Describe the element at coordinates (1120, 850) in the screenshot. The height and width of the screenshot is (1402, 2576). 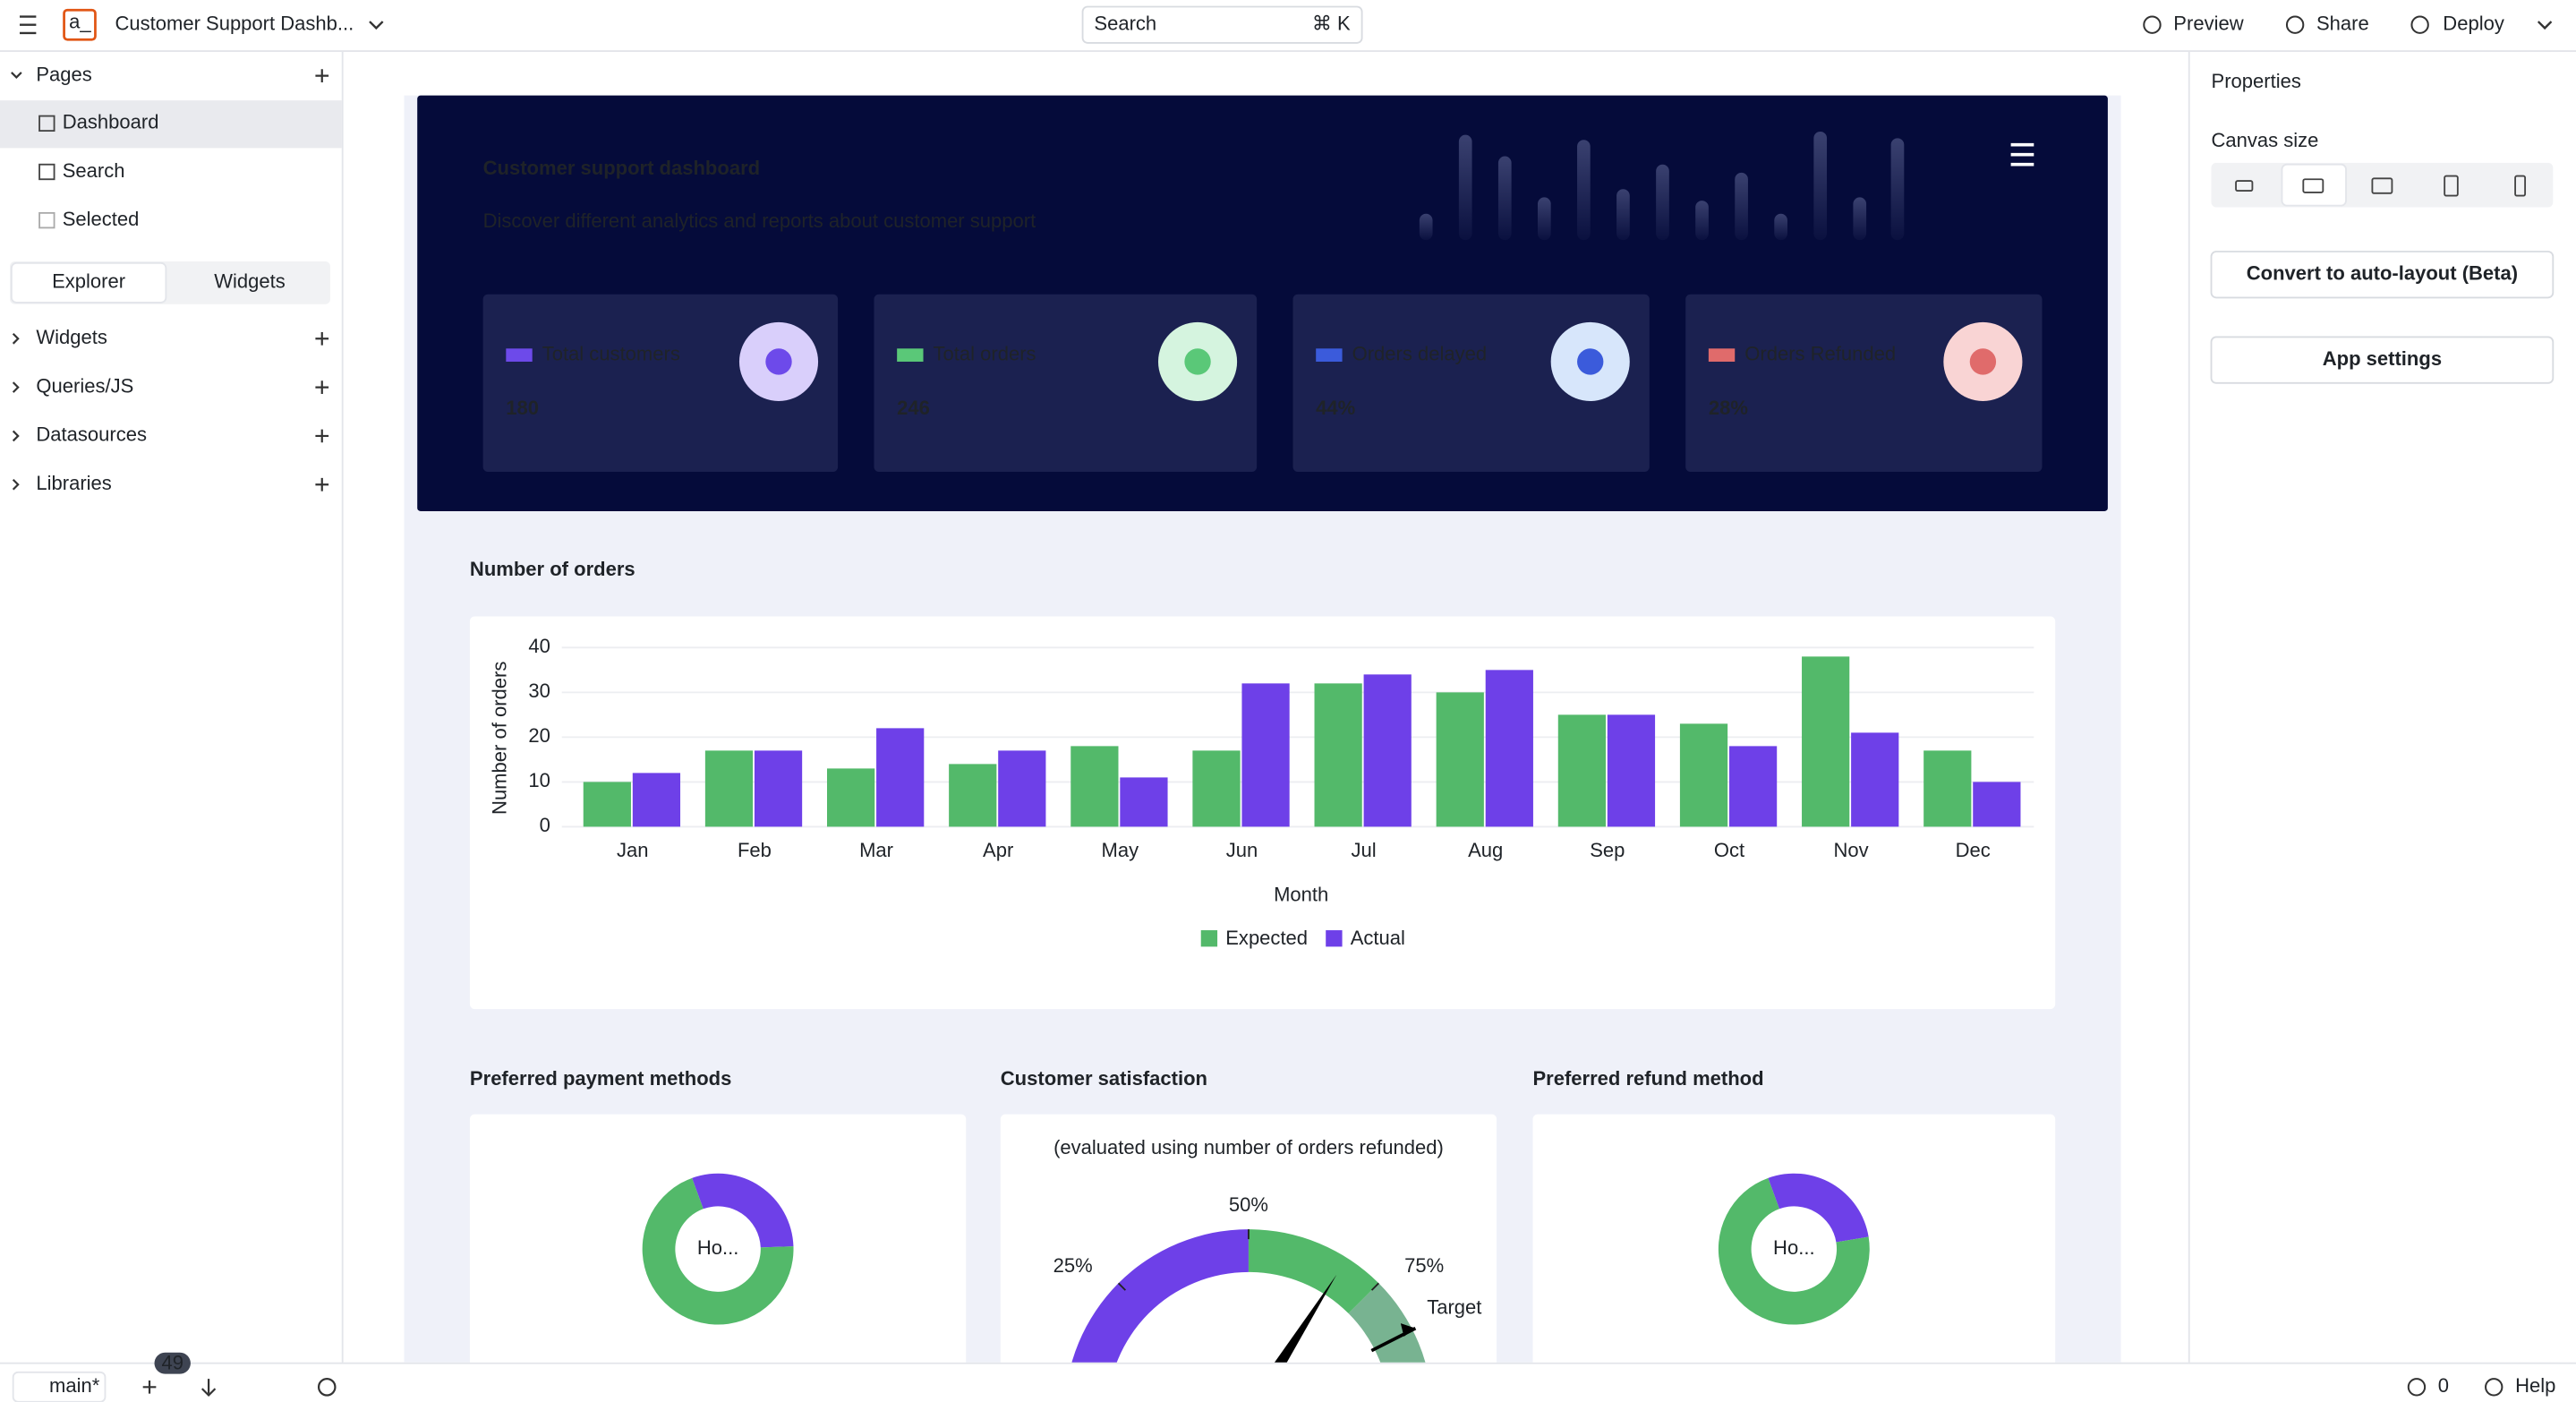
I see `x-tick-label: May` at that location.